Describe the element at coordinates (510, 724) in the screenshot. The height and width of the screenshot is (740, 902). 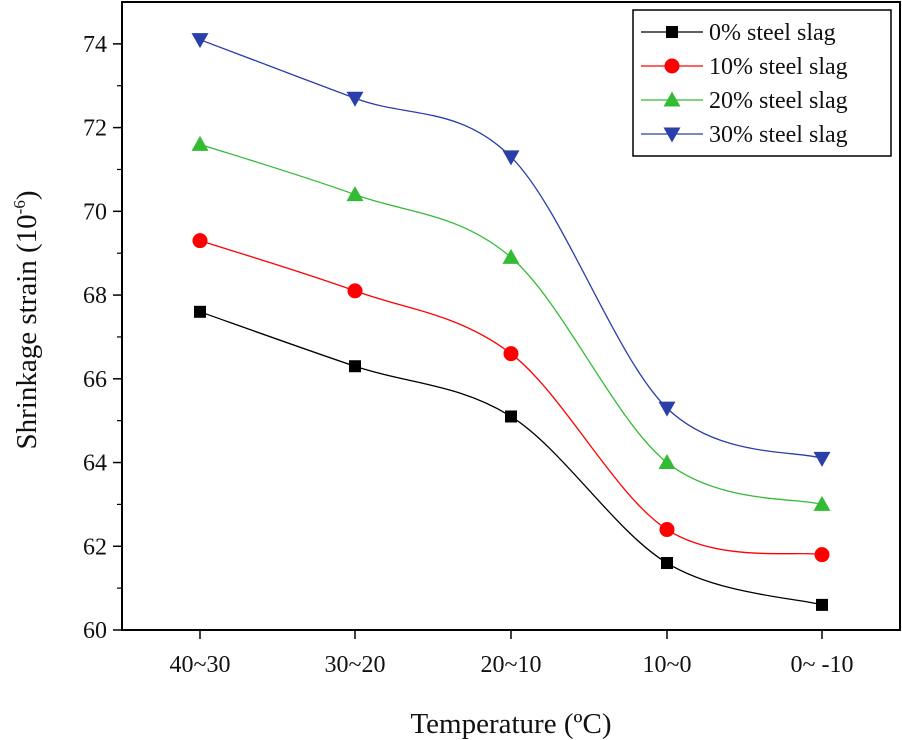
I see `x-axis-title: Temperature (ºC)` at that location.